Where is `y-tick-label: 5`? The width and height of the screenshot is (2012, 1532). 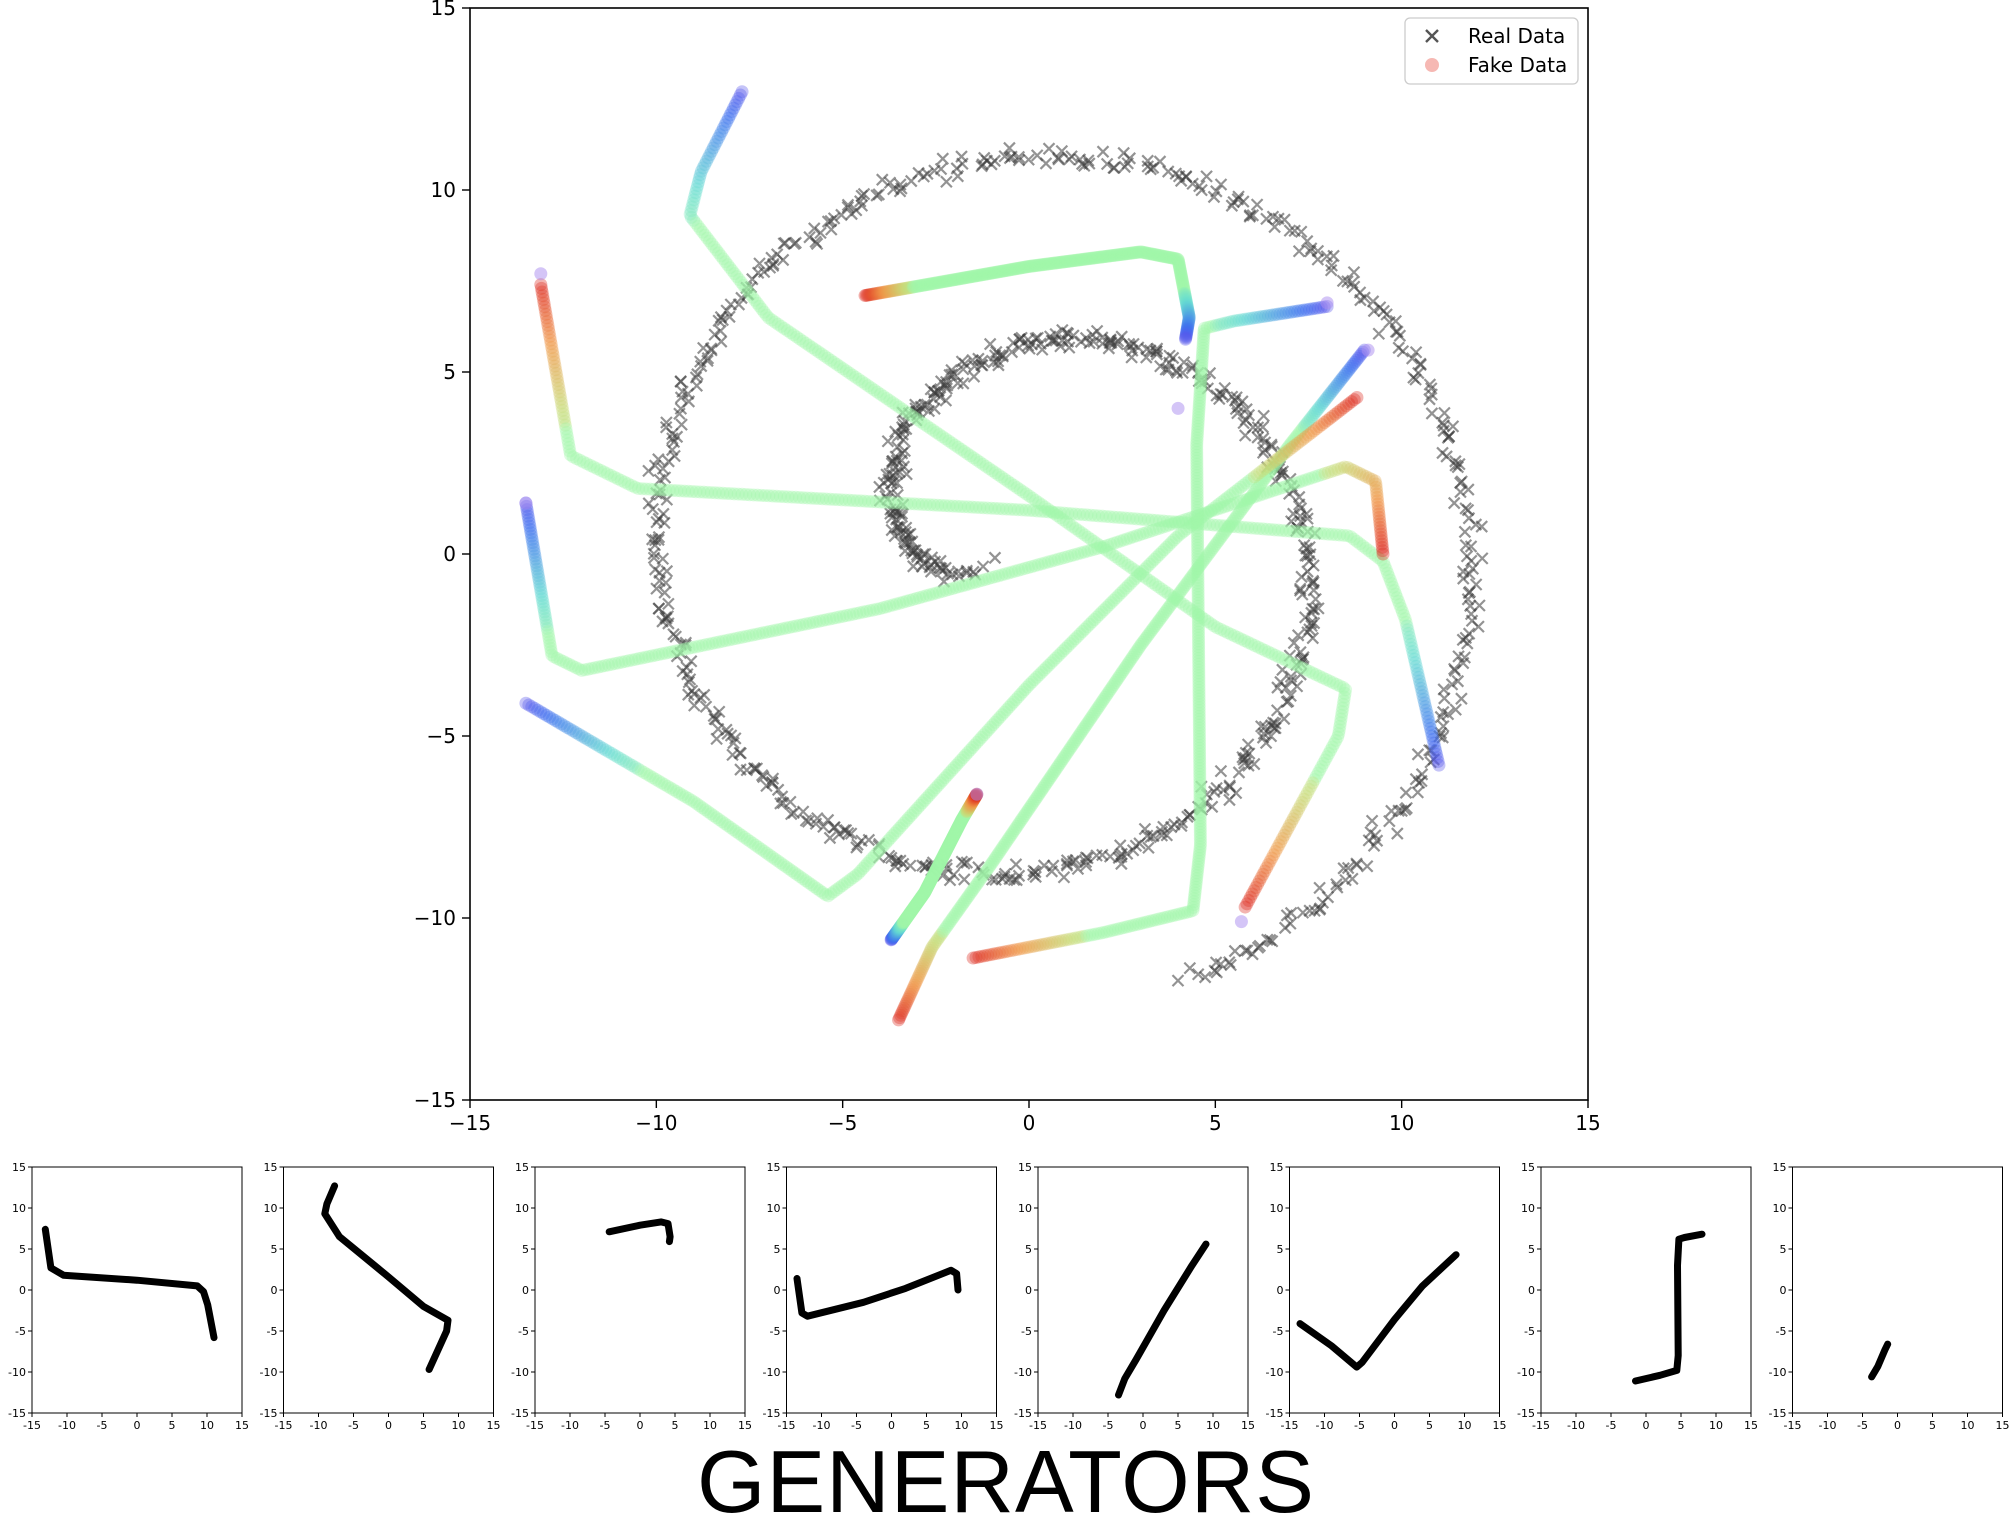 y-tick-label: 5 is located at coordinates (777, 1249).